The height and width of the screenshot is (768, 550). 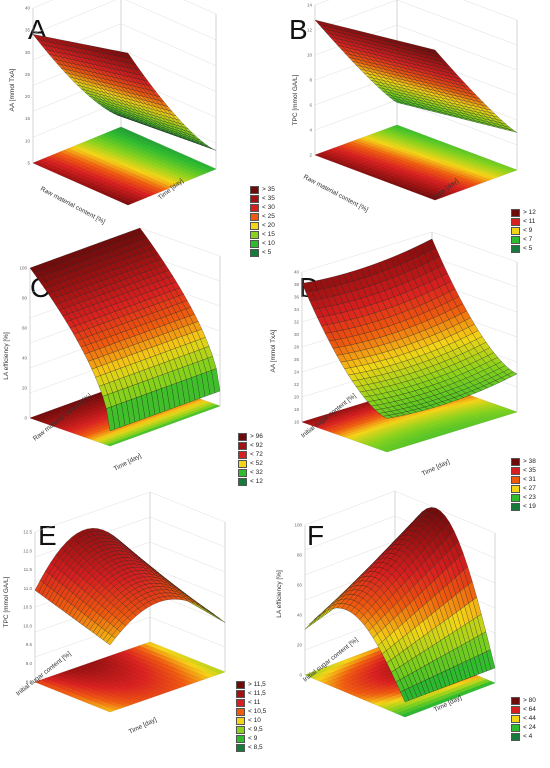 I want to click on legend-entry: < 30, so click(x=262, y=207).